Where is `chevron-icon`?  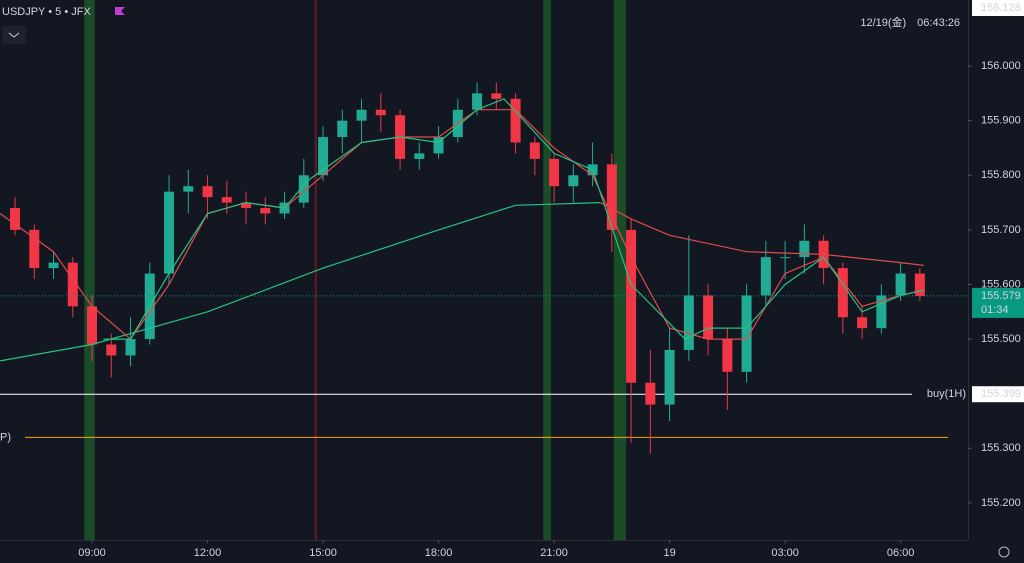
chevron-icon is located at coordinates (14, 35).